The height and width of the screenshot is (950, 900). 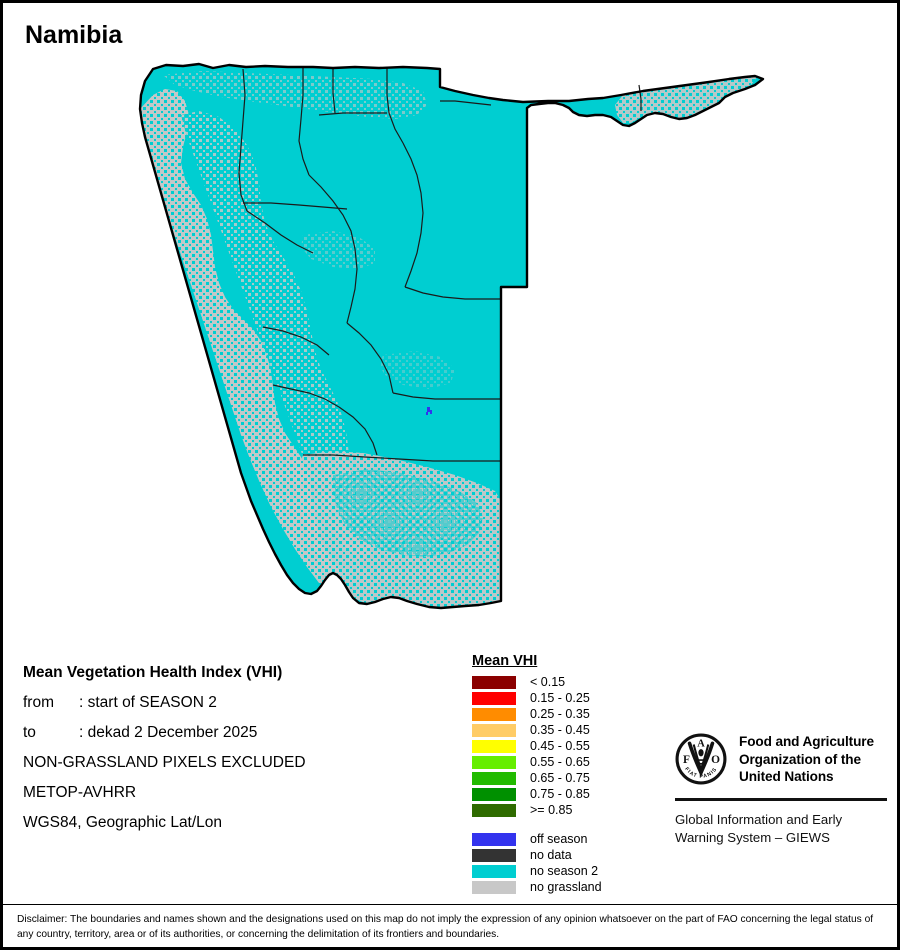 What do you see at coordinates (548, 682) in the screenshot?
I see `legend-class-label: < 0.15` at bounding box center [548, 682].